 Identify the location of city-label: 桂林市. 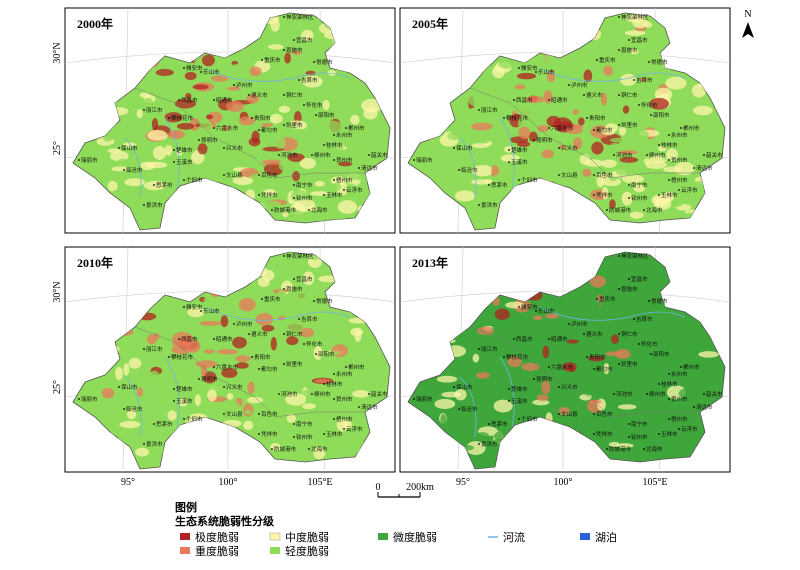
(334, 145).